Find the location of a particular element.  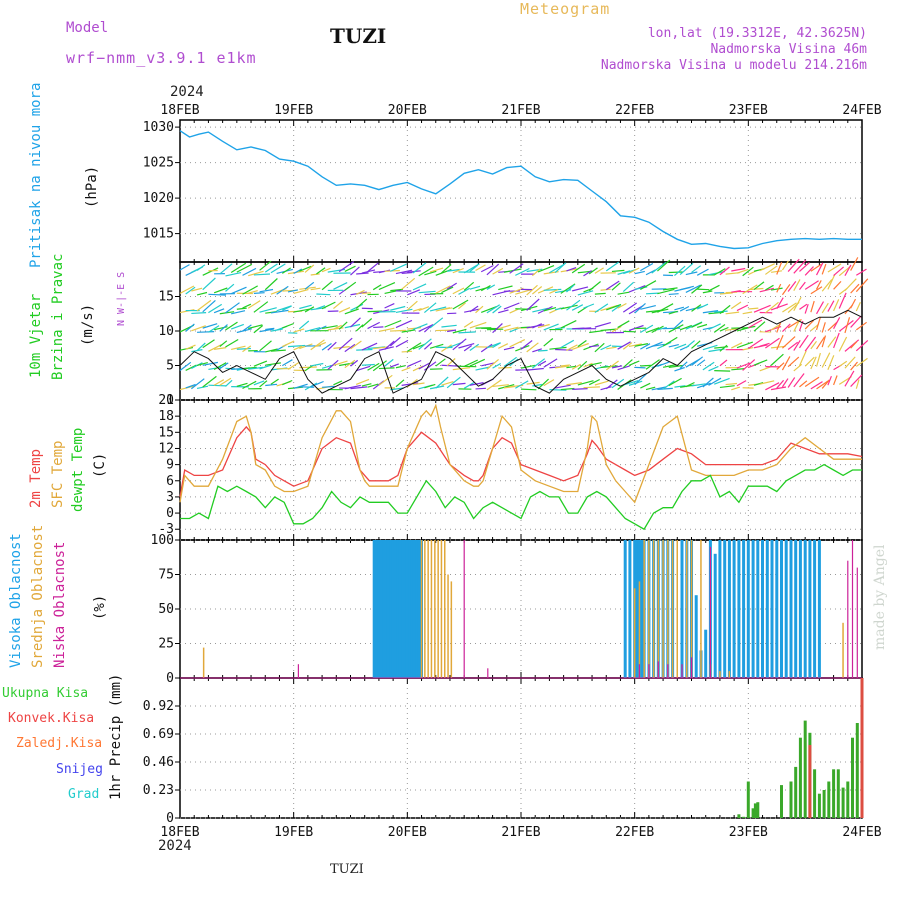

y-tick-label: 15 is located at coordinates (166, 432).